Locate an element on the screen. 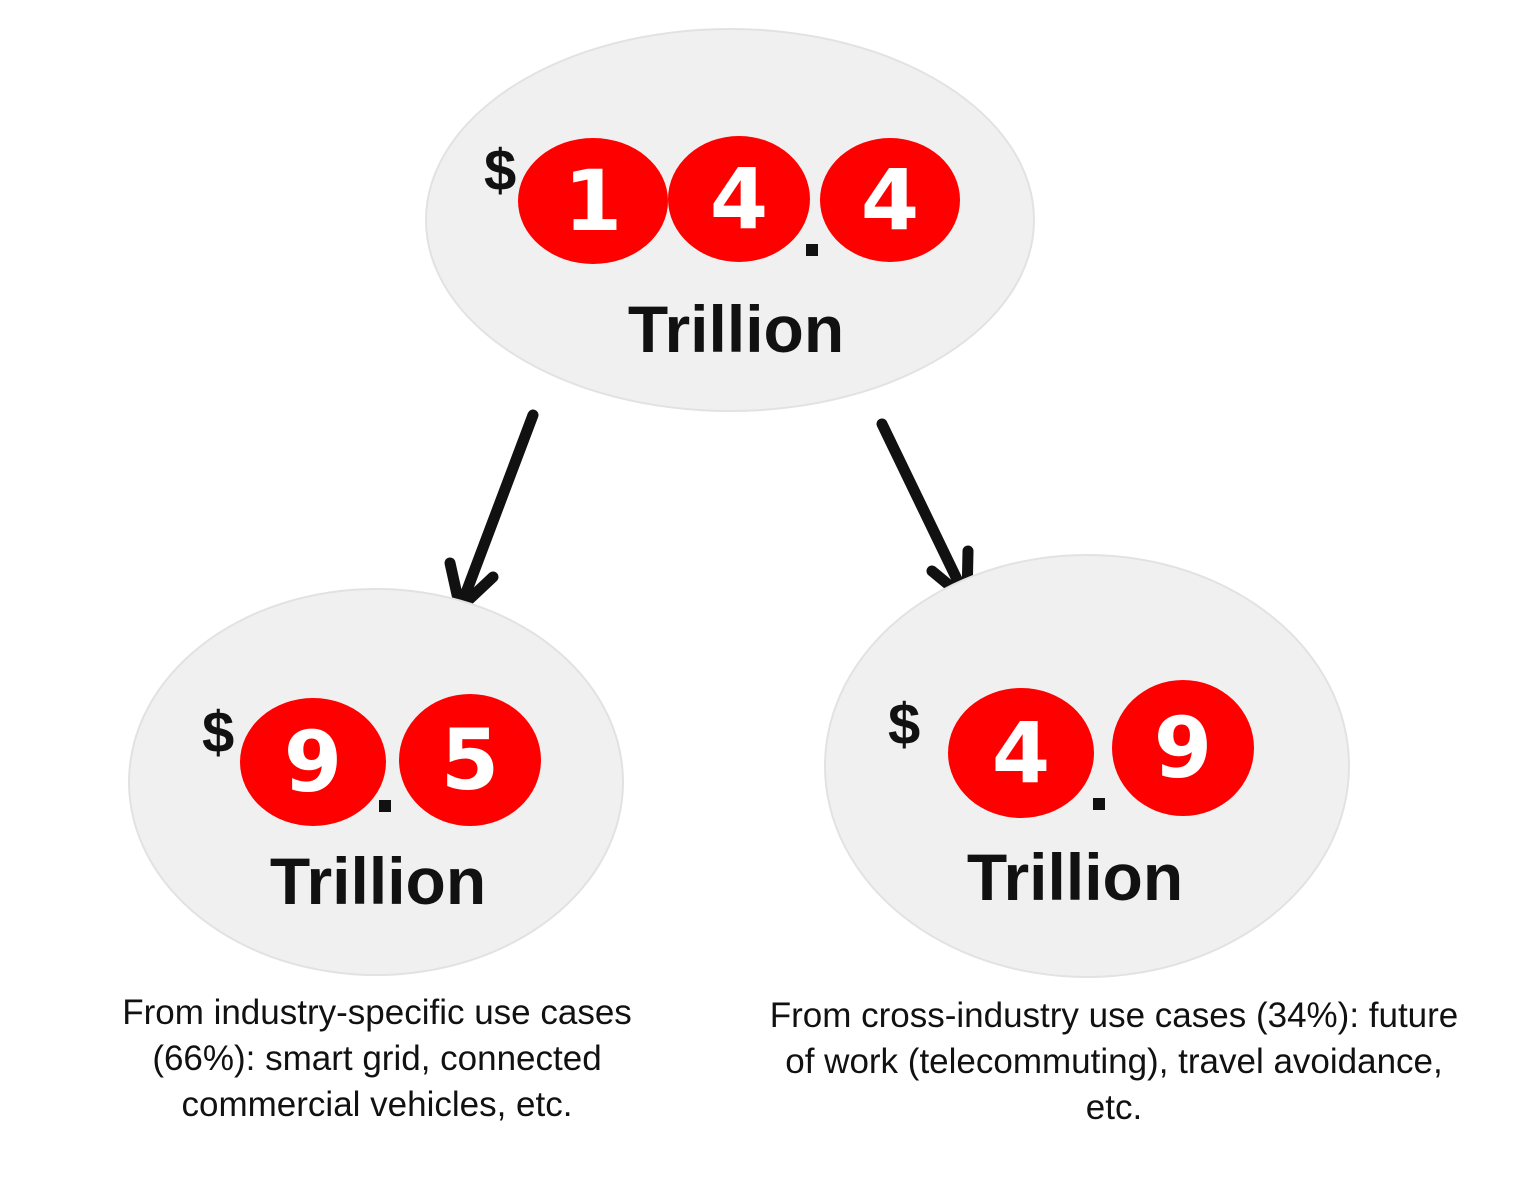 The width and height of the screenshot is (1522, 1188). left-digit-2: 5 is located at coordinates (470, 760).